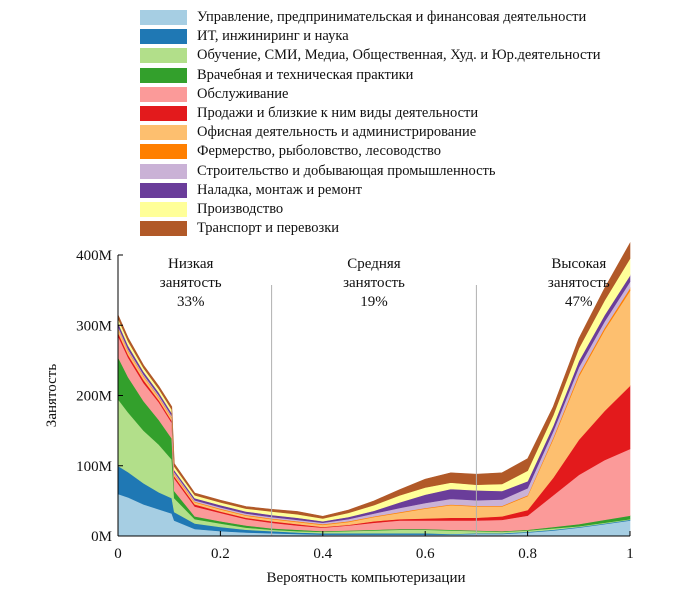 Image resolution: width=690 pixels, height=597 pixels. Describe the element at coordinates (220, 554) in the screenshot. I see `x-tick-label: 0.2` at that location.